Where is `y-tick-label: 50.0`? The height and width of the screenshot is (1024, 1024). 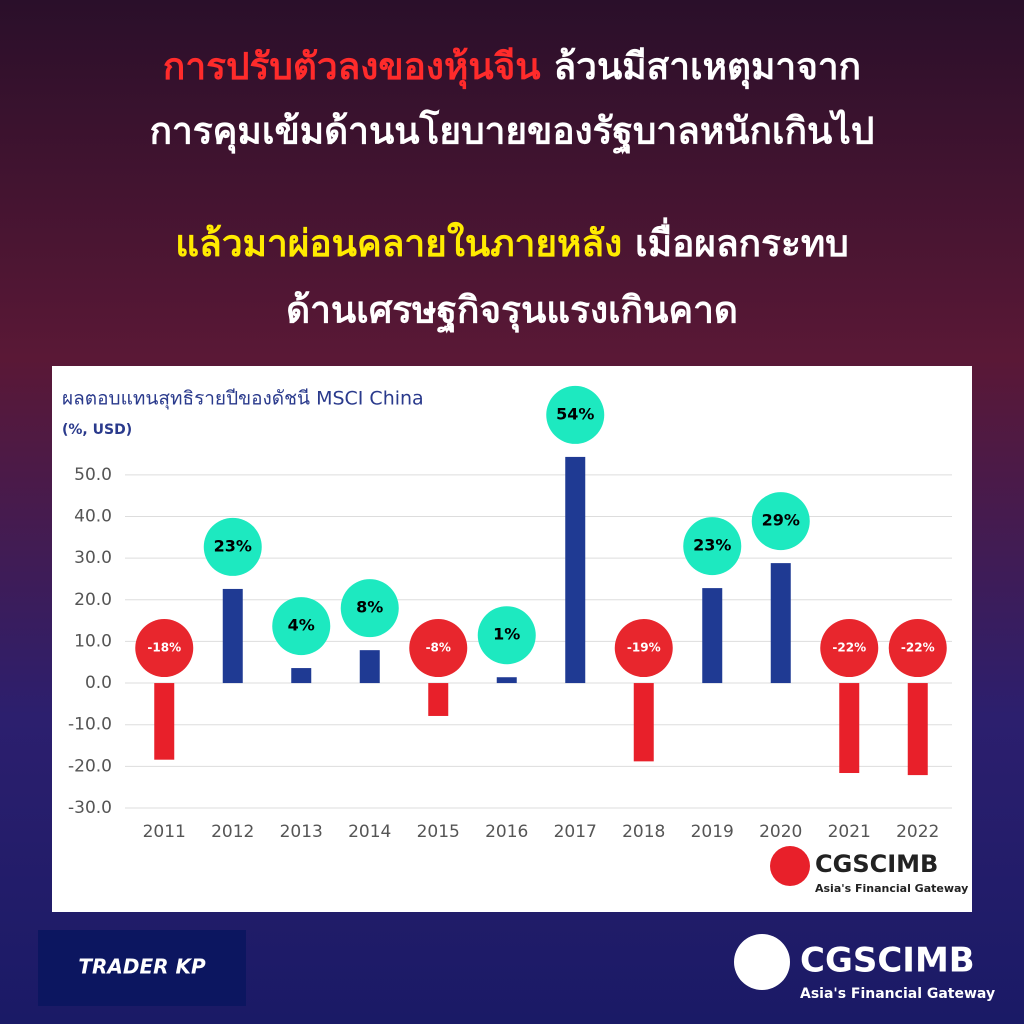 y-tick-label: 50.0 is located at coordinates (93, 475).